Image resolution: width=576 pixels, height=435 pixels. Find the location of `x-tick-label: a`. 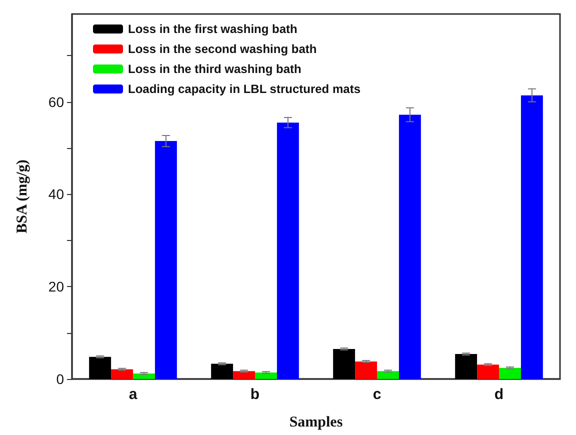

x-tick-label: a is located at coordinates (133, 394).